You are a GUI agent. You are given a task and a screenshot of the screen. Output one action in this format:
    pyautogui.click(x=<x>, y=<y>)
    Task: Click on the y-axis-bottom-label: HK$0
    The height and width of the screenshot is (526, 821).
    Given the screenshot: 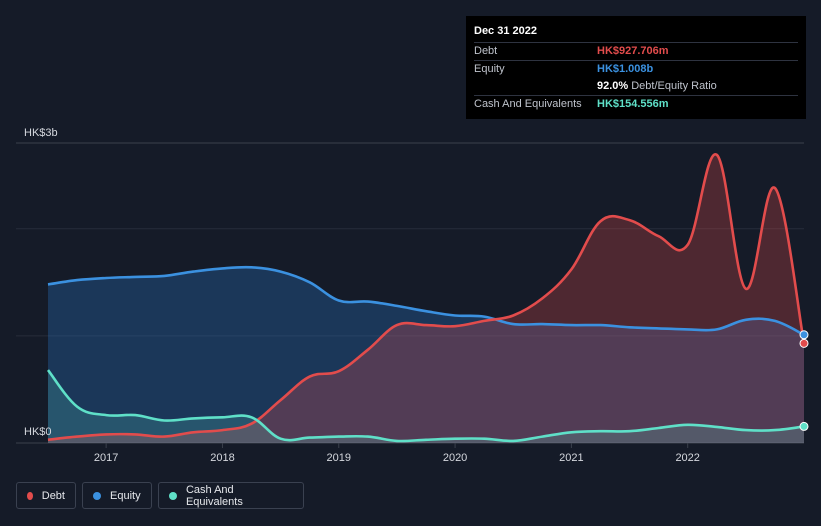 What is the action you would take?
    pyautogui.click(x=38, y=432)
    